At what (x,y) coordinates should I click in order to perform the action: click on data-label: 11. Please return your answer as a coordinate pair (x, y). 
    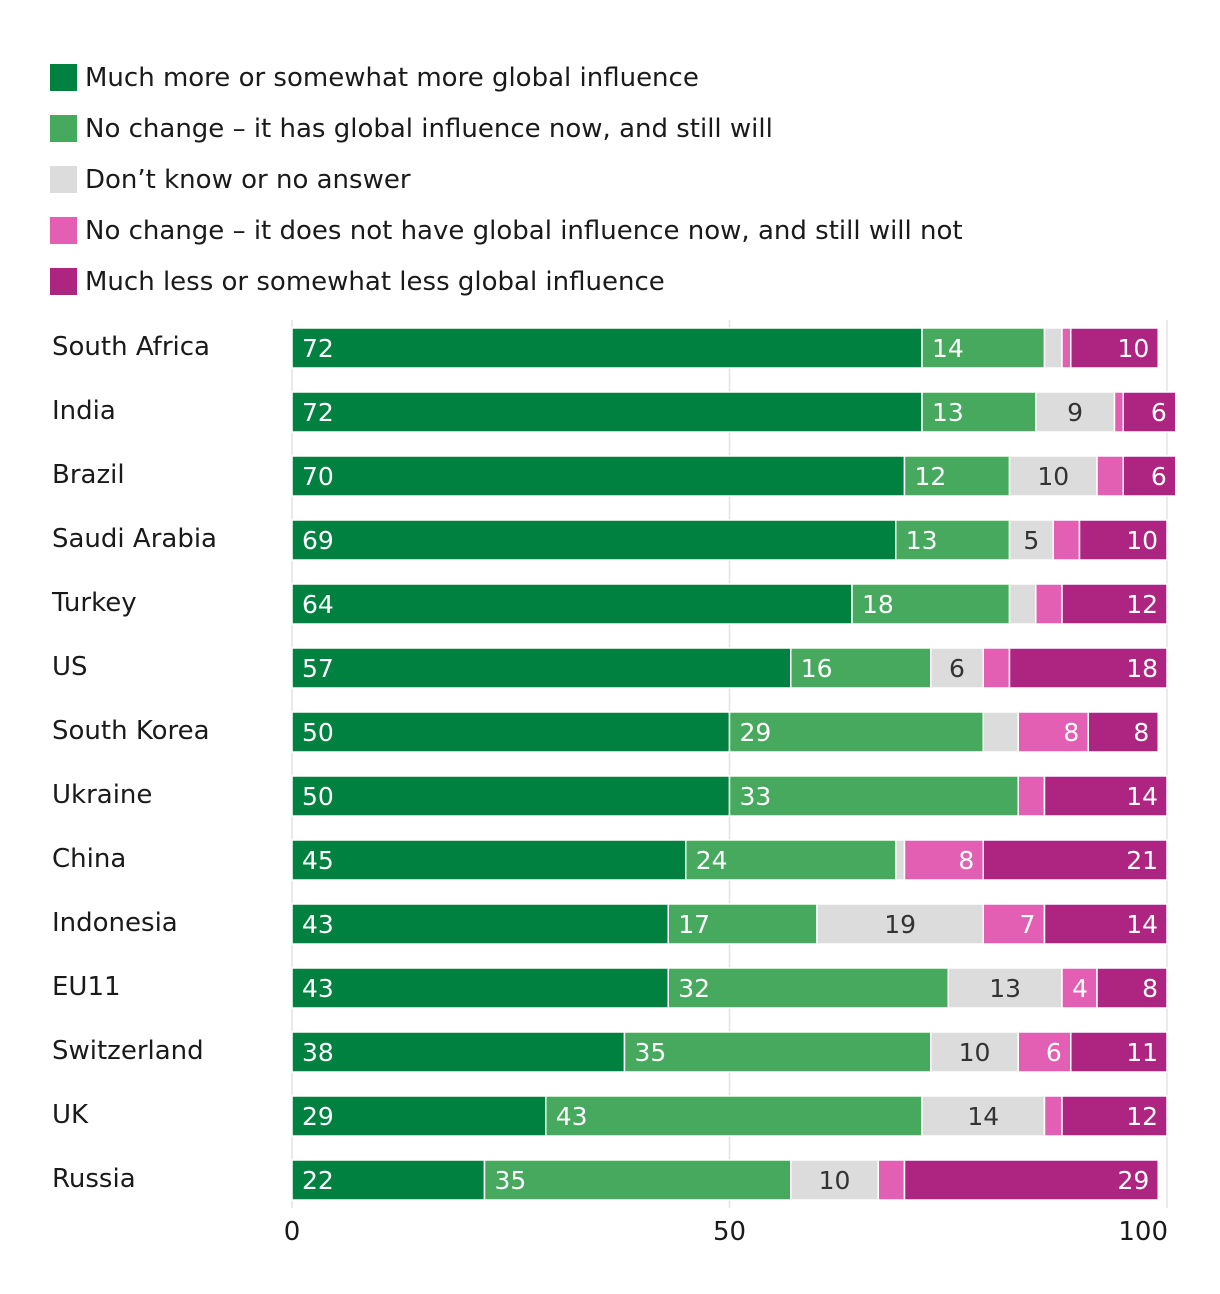
    Looking at the image, I should click on (1142, 1052).